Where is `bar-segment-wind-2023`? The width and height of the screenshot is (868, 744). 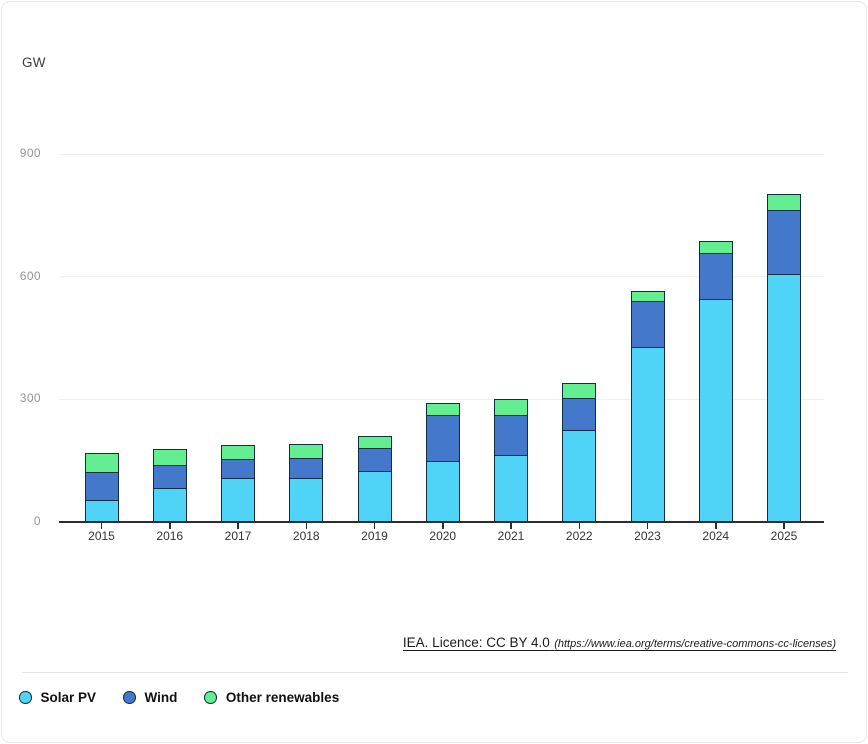
bar-segment-wind-2023 is located at coordinates (647, 324).